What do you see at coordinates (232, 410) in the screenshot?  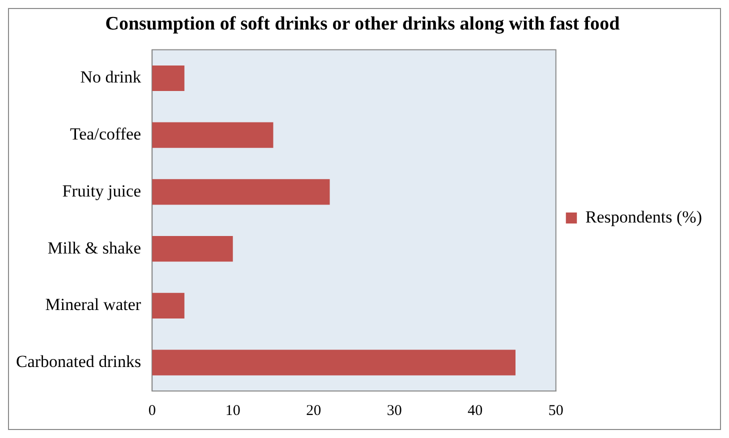 I see `x-tick-label: 10` at bounding box center [232, 410].